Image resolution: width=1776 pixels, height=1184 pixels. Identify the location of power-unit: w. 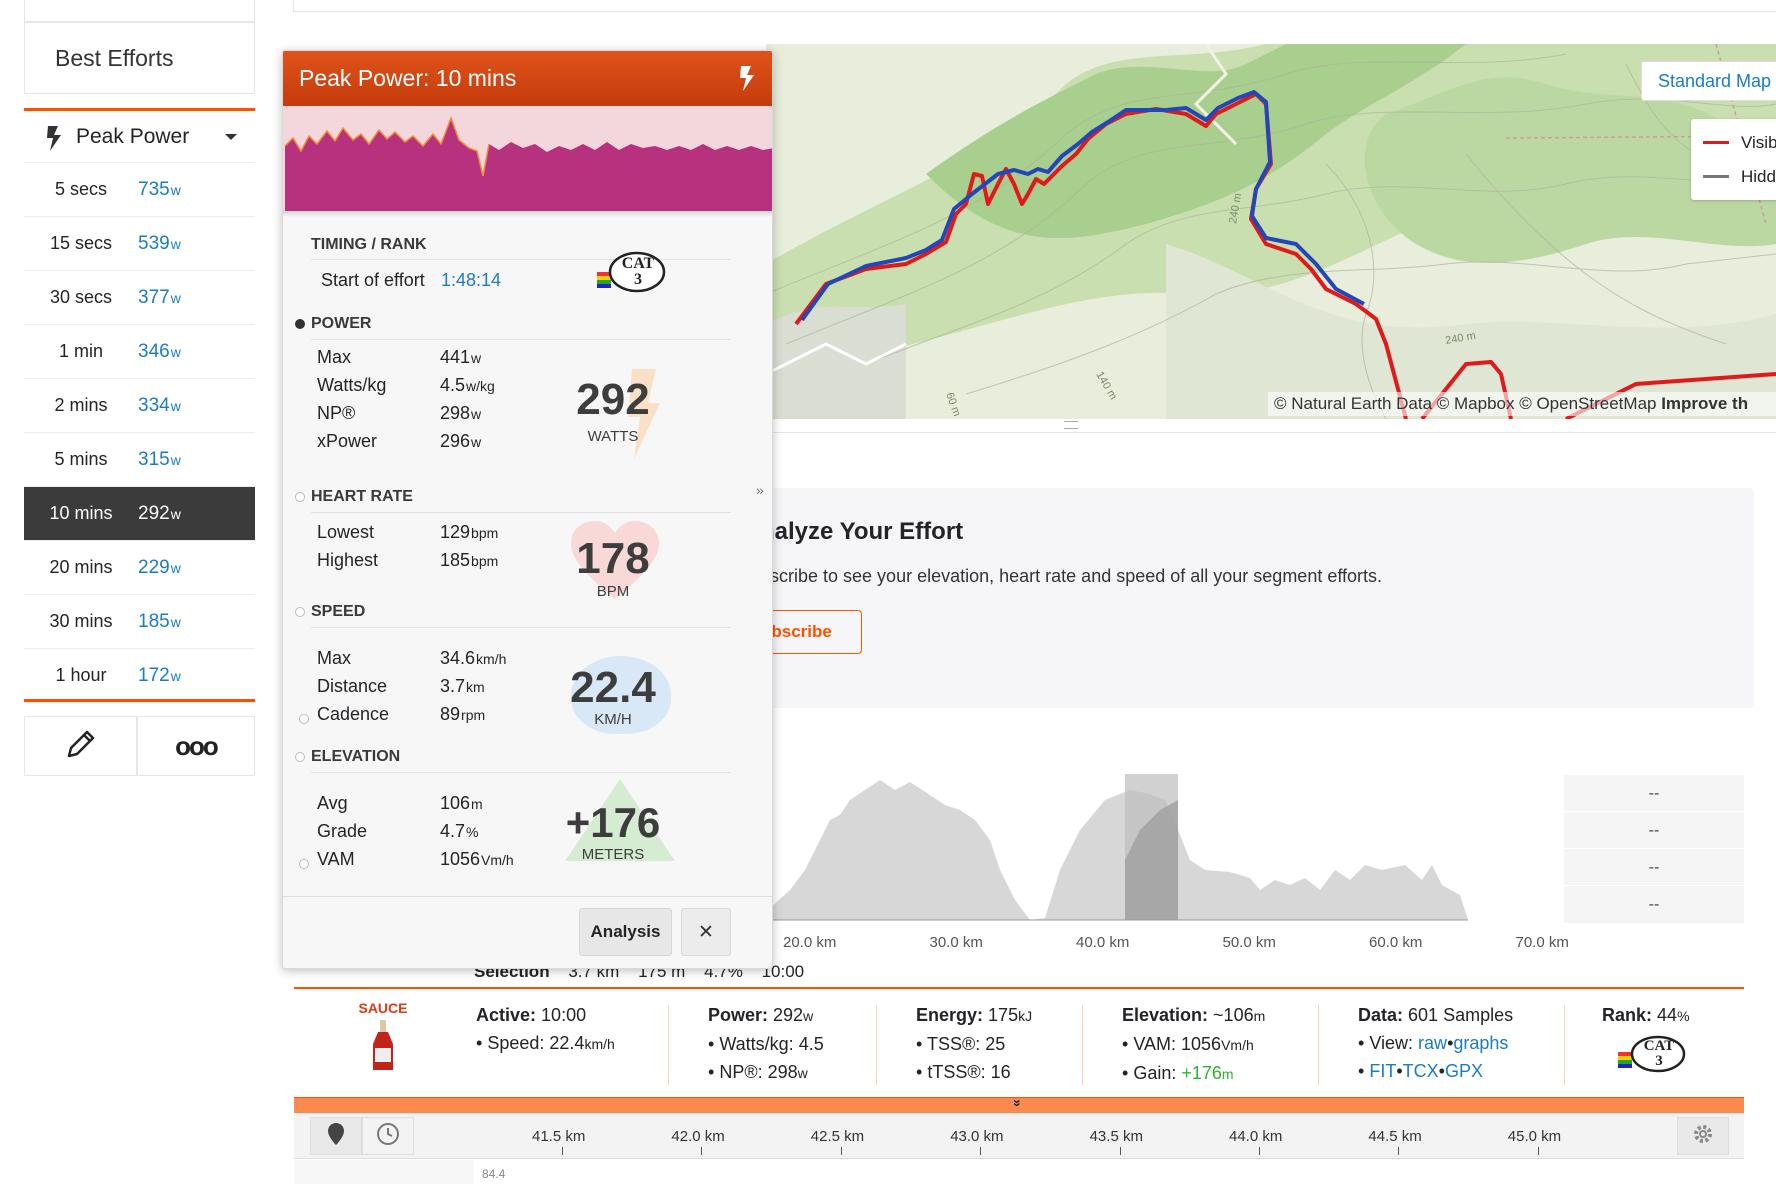
(808, 1016).